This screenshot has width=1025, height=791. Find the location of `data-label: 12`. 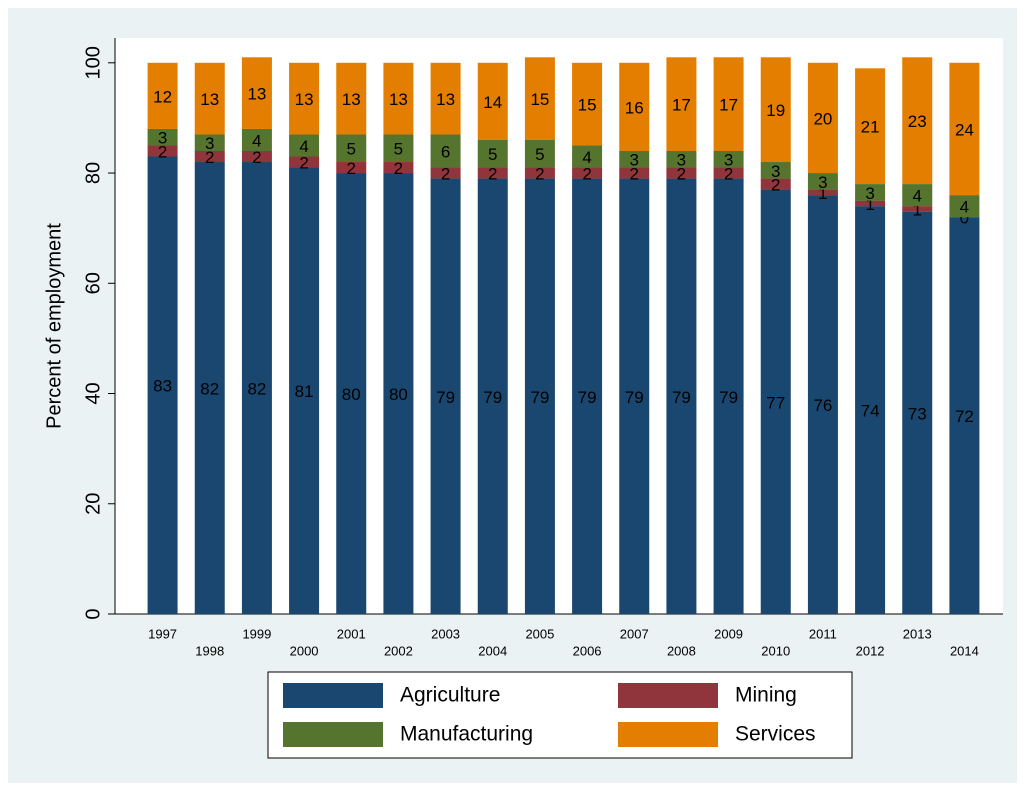

data-label: 12 is located at coordinates (162, 96).